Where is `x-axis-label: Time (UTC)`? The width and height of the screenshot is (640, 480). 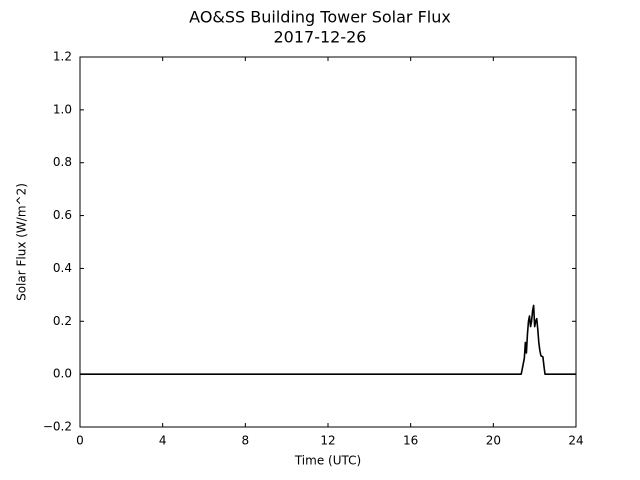 x-axis-label: Time (UTC) is located at coordinates (327, 461).